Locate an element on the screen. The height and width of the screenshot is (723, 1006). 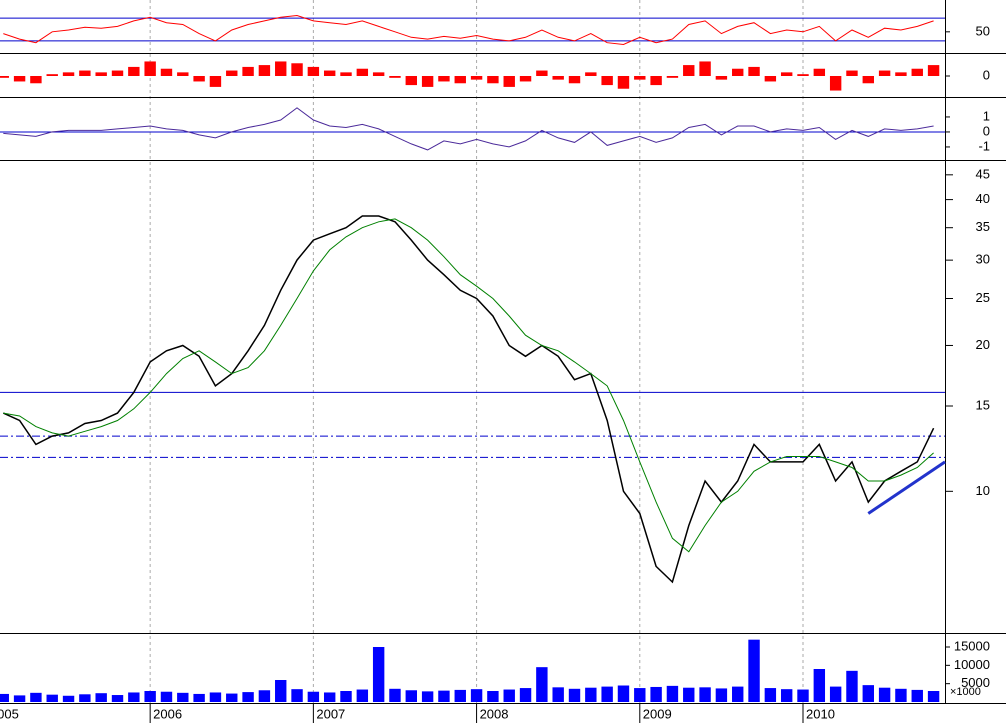
volume-unit: ×1000 is located at coordinates (965, 692).